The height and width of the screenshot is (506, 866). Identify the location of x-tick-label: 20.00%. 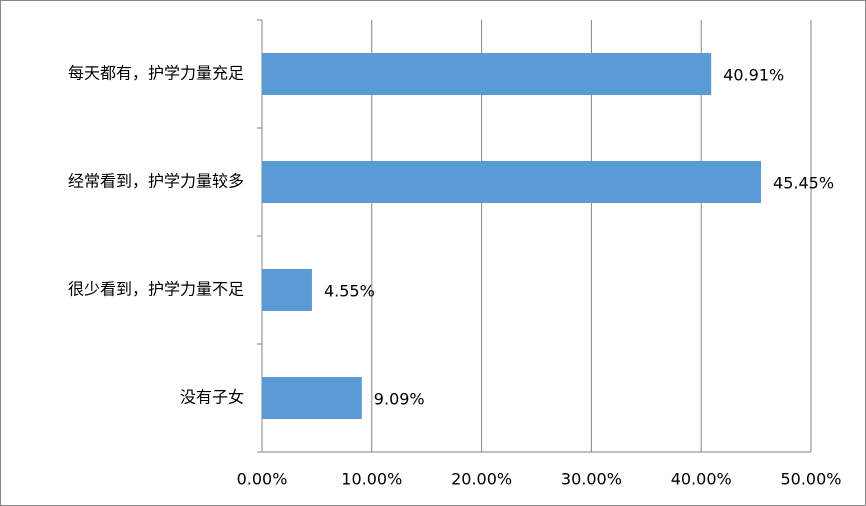
(481, 479).